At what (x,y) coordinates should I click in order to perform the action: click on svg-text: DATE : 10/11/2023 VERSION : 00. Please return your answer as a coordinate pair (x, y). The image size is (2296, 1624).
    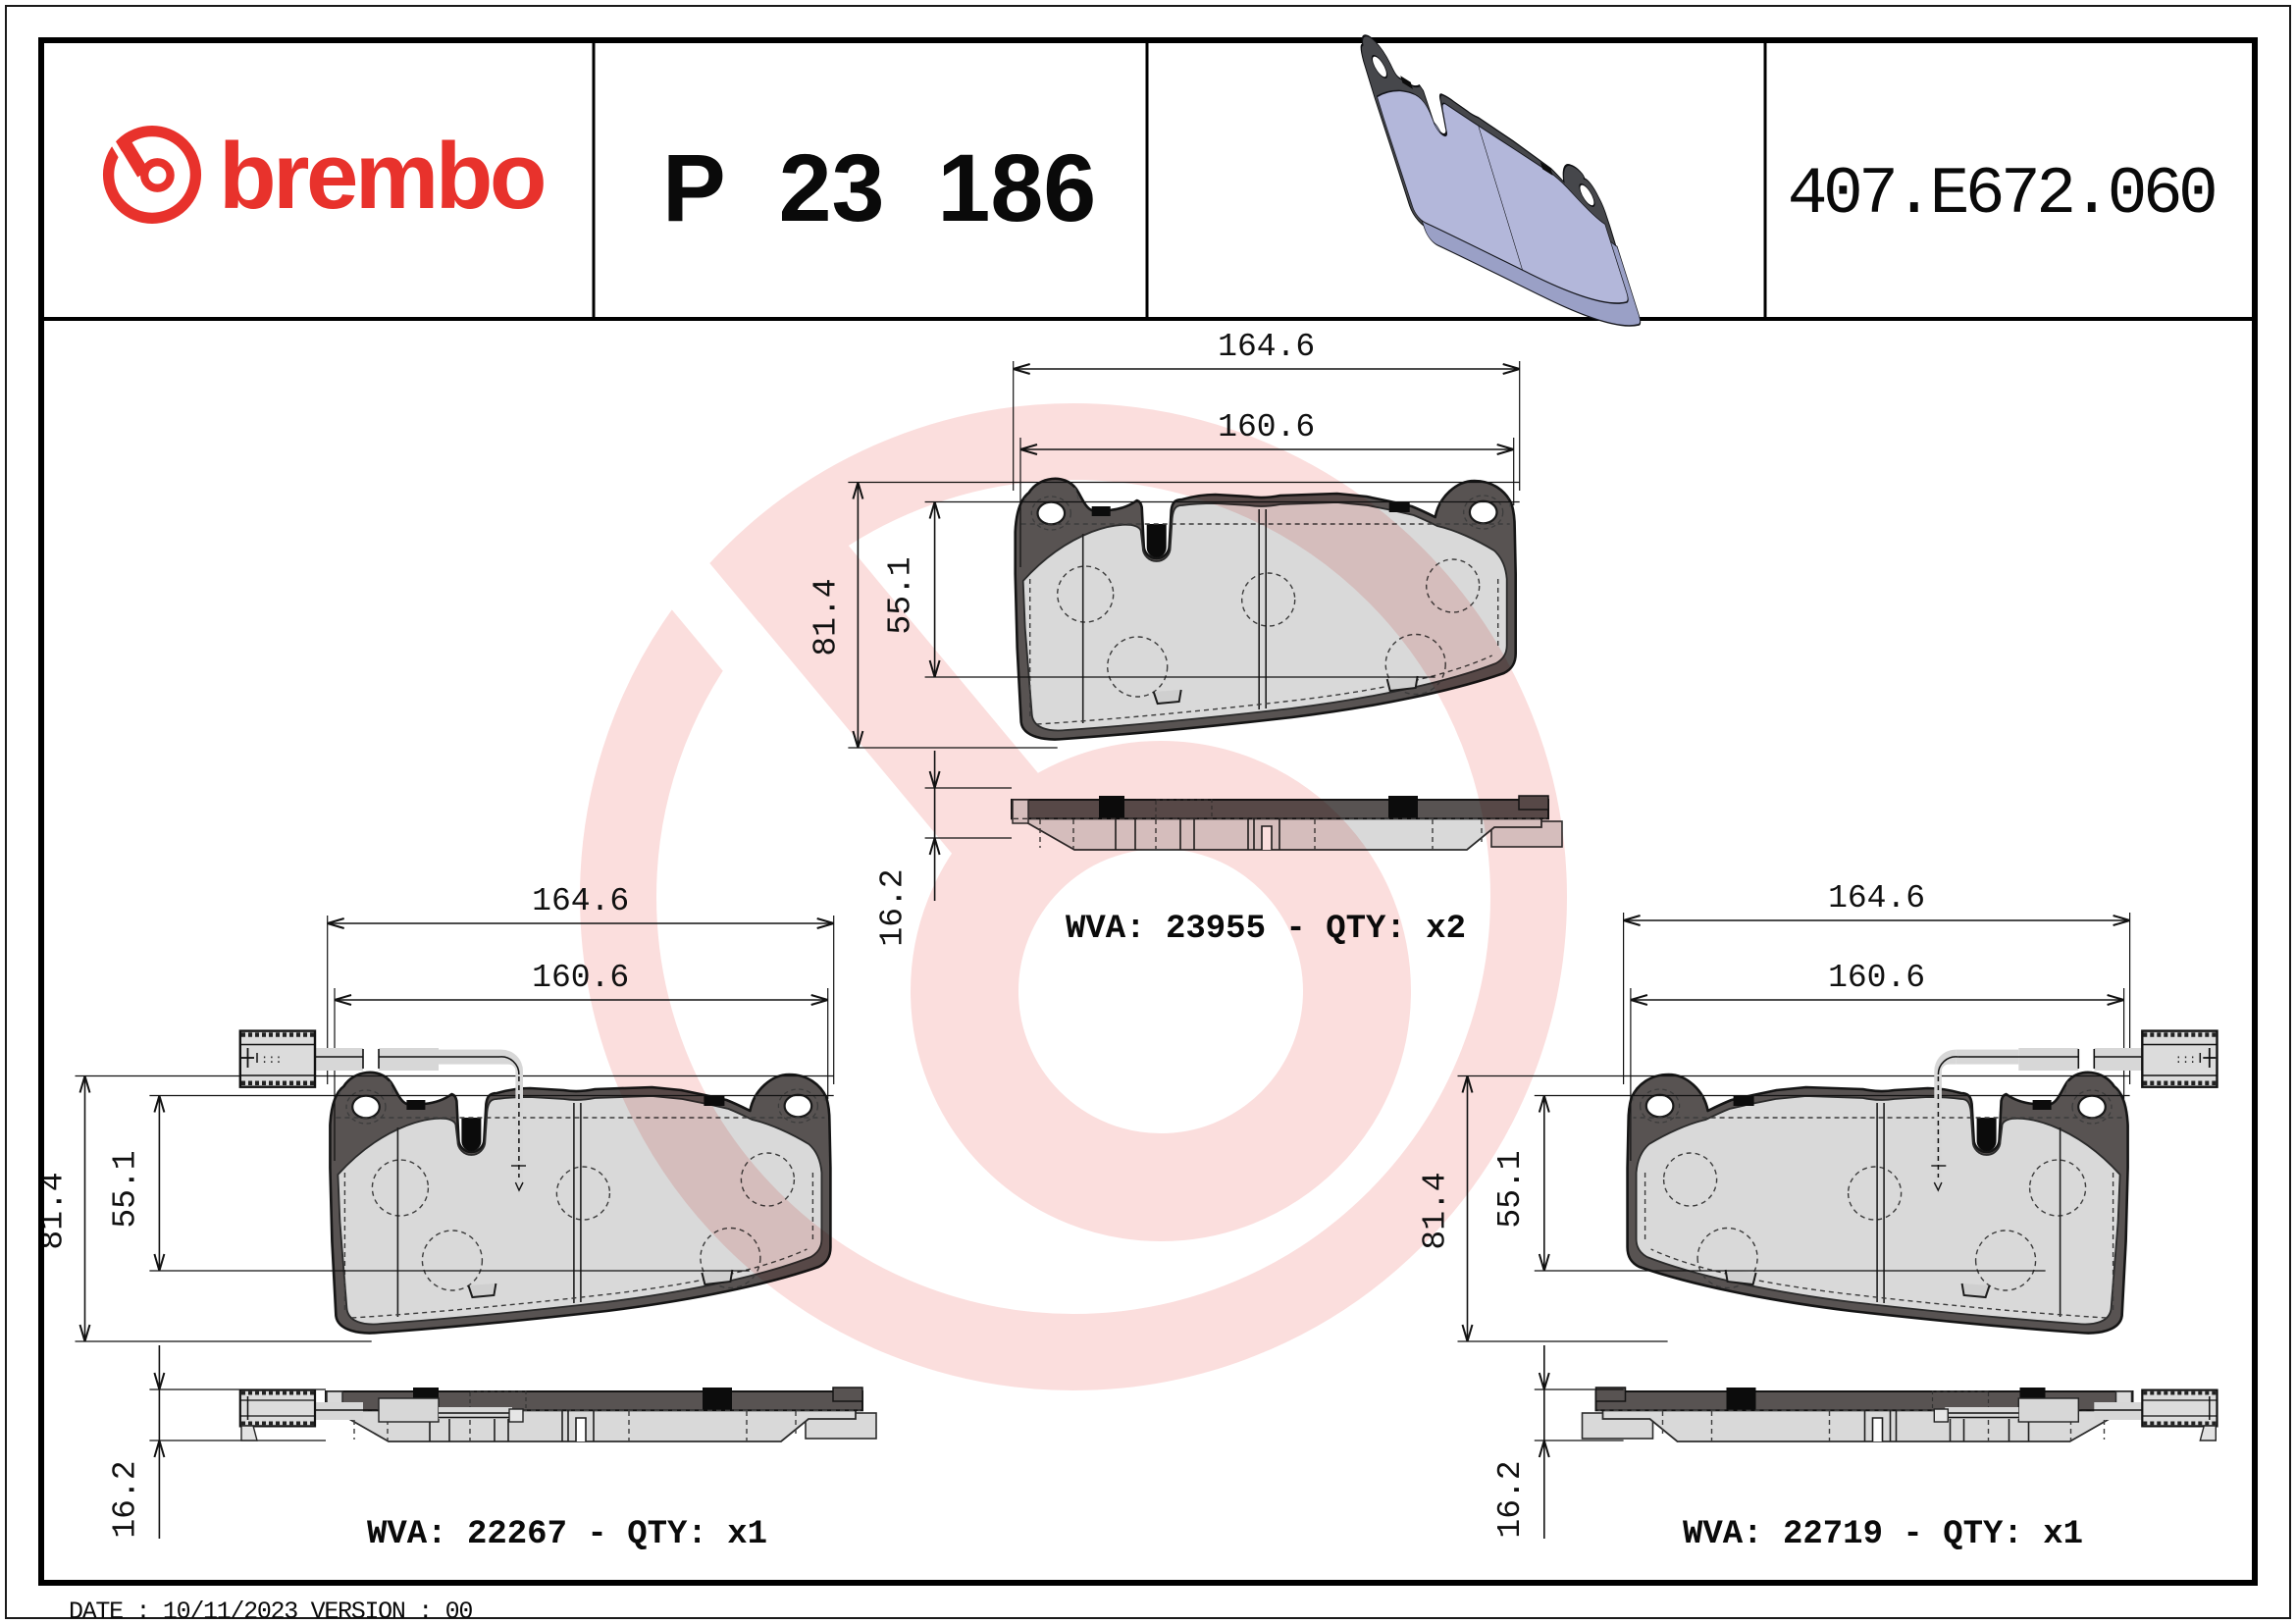
    Looking at the image, I should click on (270, 1611).